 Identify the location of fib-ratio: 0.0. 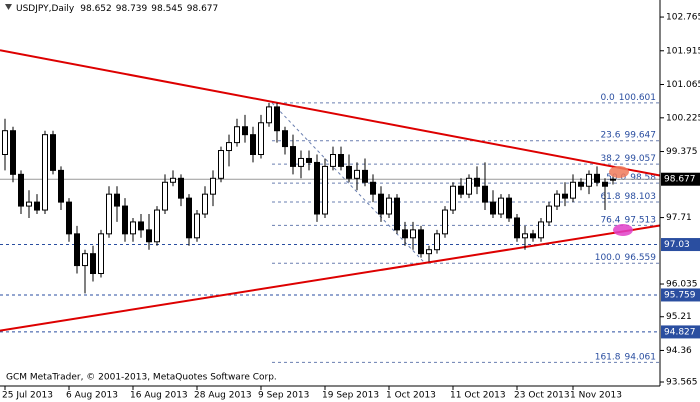
(607, 97).